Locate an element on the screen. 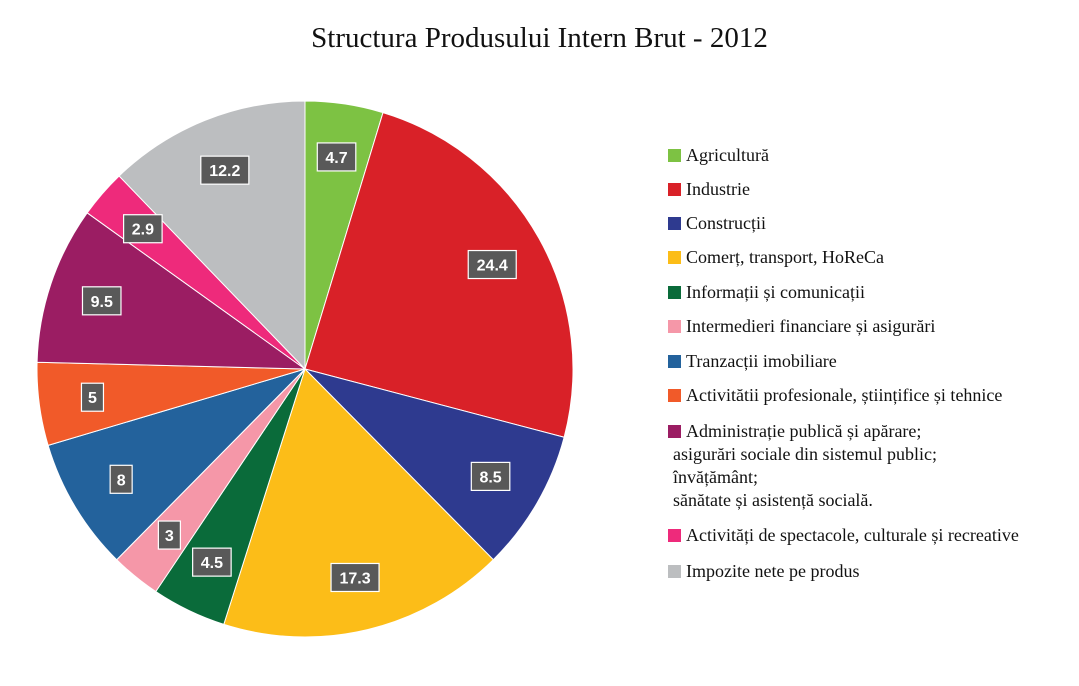 The image size is (1079, 686). pie-slice-administratie-publica-si-aparare is located at coordinates (171, 291).